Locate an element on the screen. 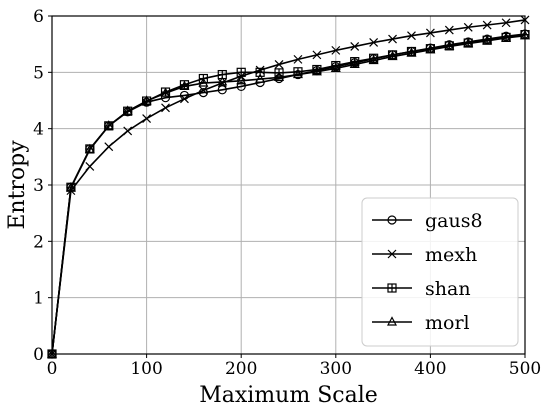 The width and height of the screenshot is (550, 409). x-tick-label: 400 is located at coordinates (430, 369).